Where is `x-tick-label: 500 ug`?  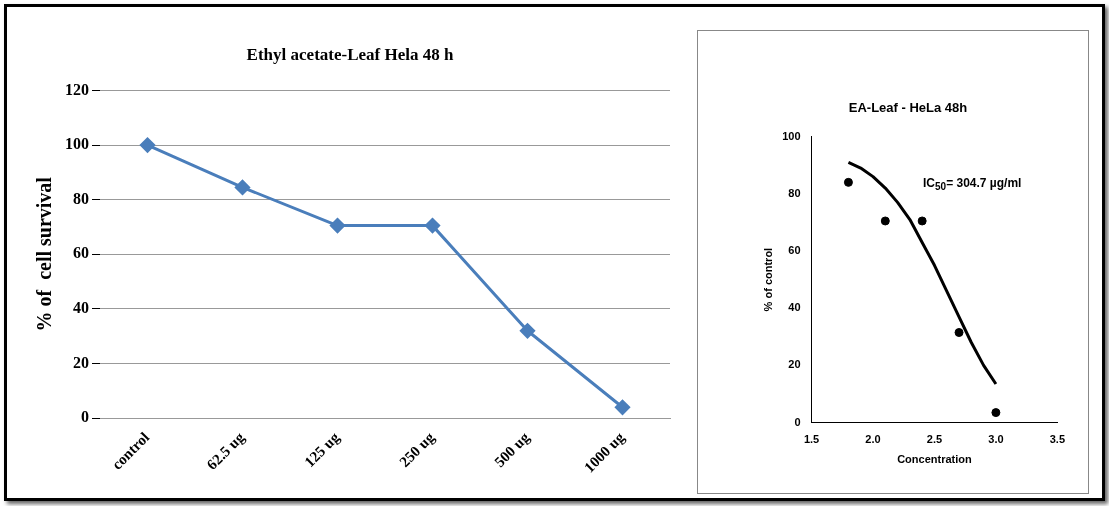 x-tick-label: 500 ug is located at coordinates (512, 449).